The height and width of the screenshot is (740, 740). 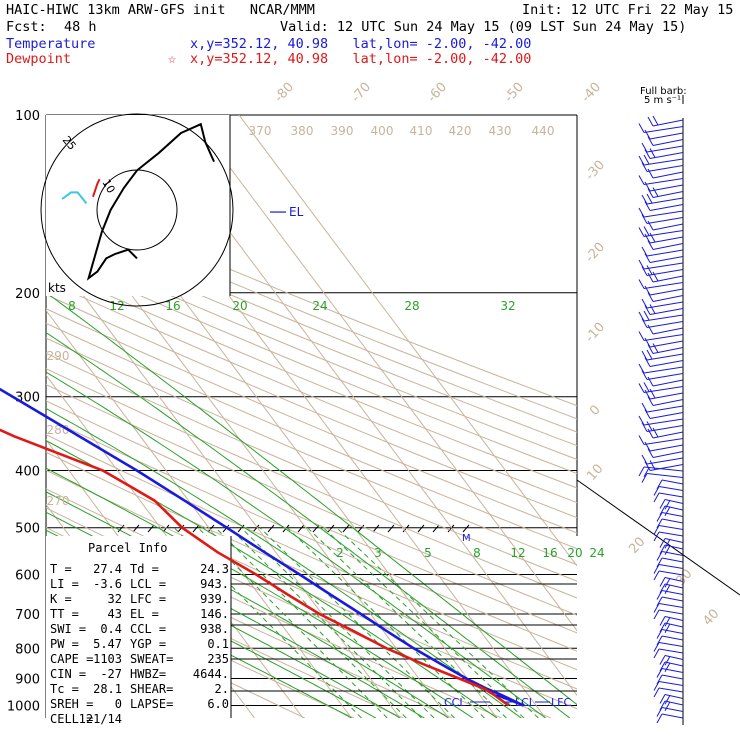 What do you see at coordinates (428, 553) in the screenshot?
I see `mixing-ratio-label: 5` at bounding box center [428, 553].